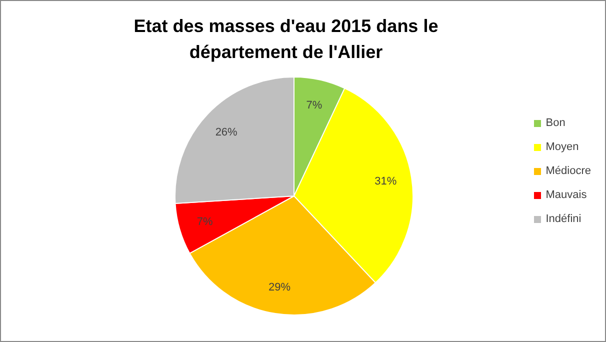 The image size is (606, 342). Describe the element at coordinates (556, 123) in the screenshot. I see `legend-label: Bon` at that location.